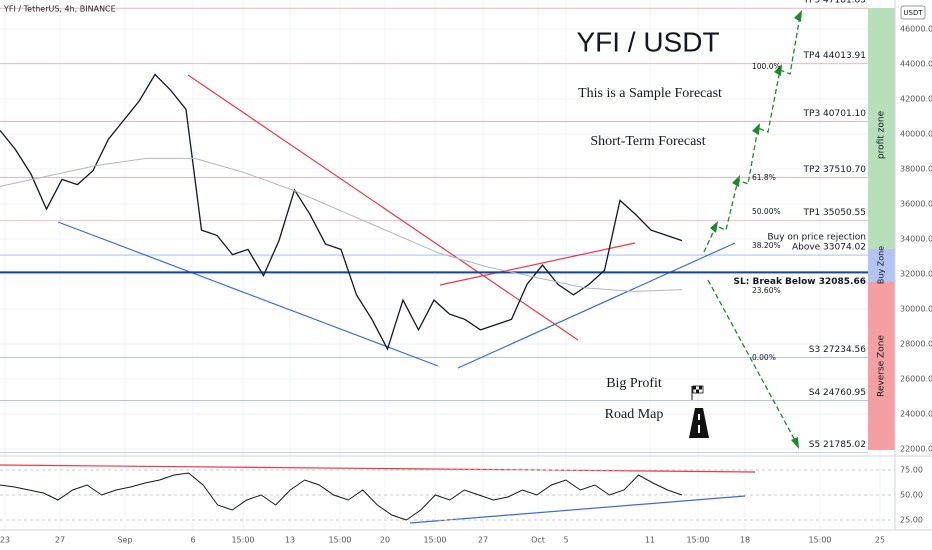 Image resolution: width=932 pixels, height=550 pixels. Describe the element at coordinates (341, 496) in the screenshot. I see `rsi-line` at that location.